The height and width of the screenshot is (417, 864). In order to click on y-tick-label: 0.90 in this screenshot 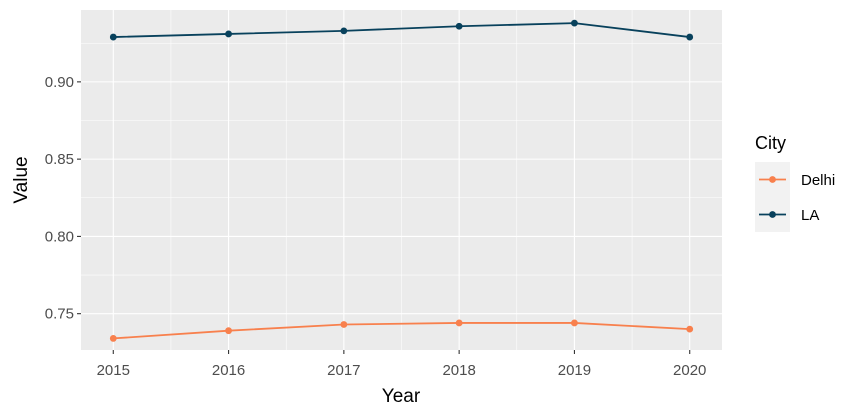, I will do `click(59, 82)`.